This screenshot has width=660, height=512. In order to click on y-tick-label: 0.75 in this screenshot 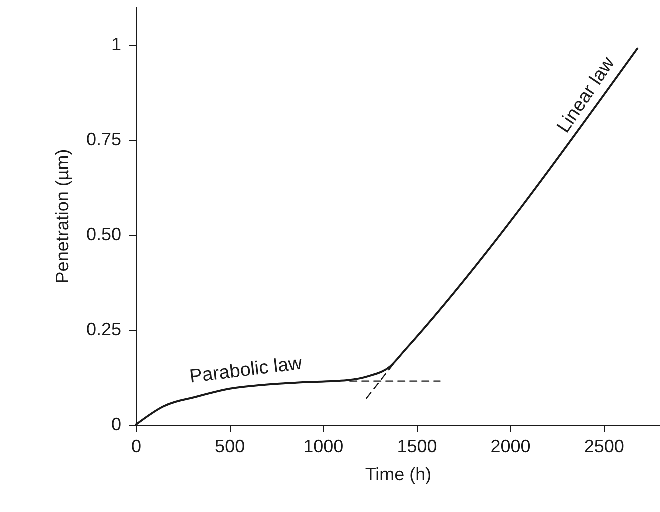, I will do `click(104, 140)`.